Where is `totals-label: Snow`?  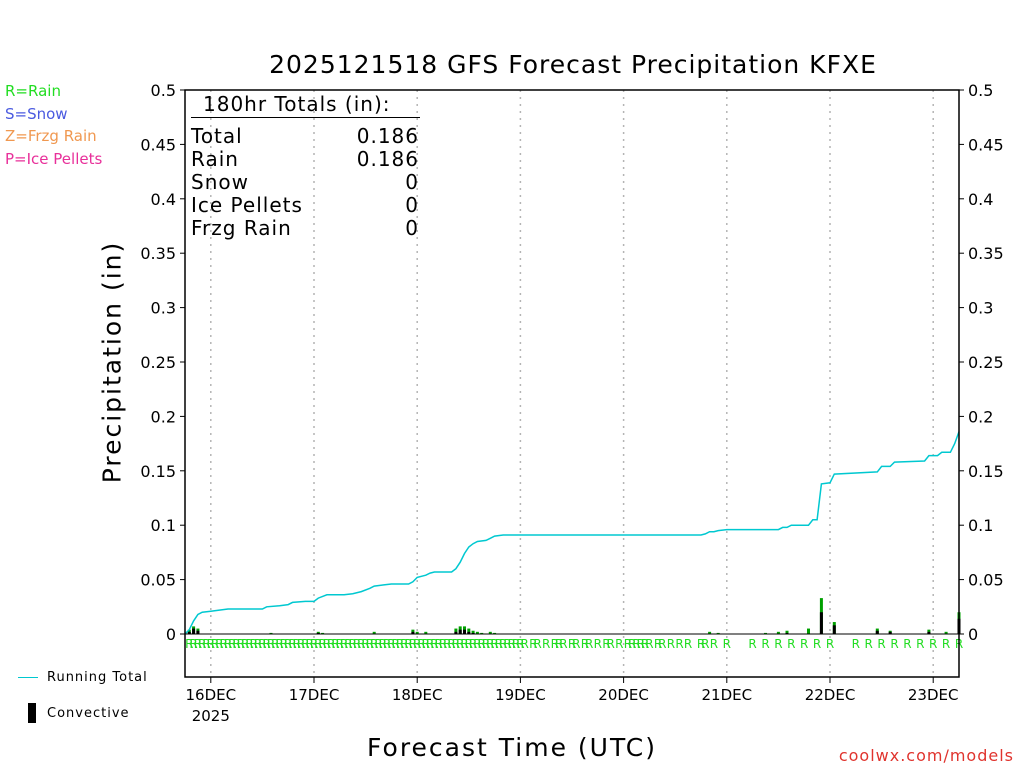 totals-label: Snow is located at coordinates (220, 182).